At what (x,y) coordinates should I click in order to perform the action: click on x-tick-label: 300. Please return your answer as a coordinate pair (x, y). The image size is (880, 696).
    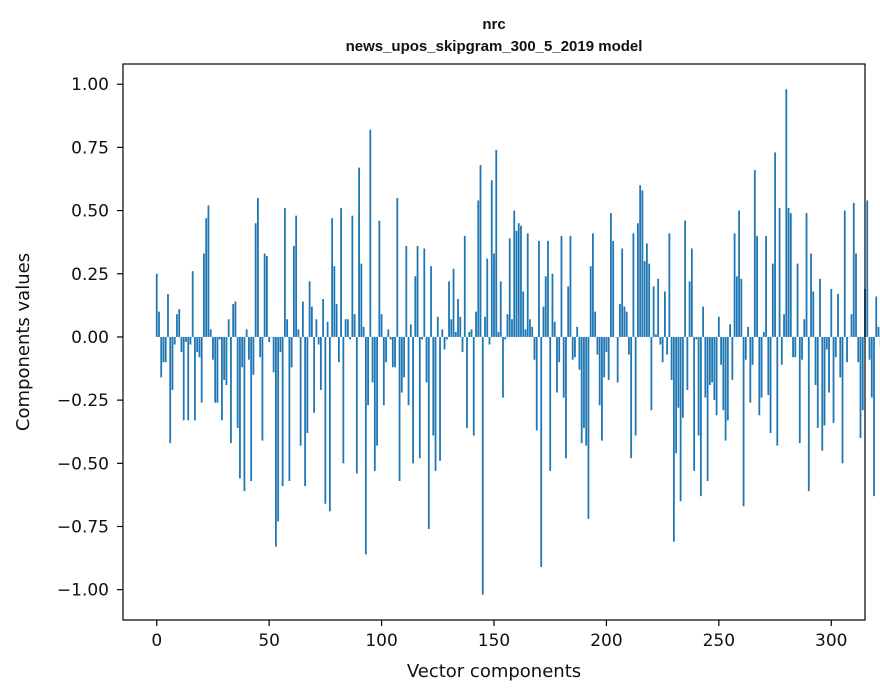
    Looking at the image, I should click on (831, 641).